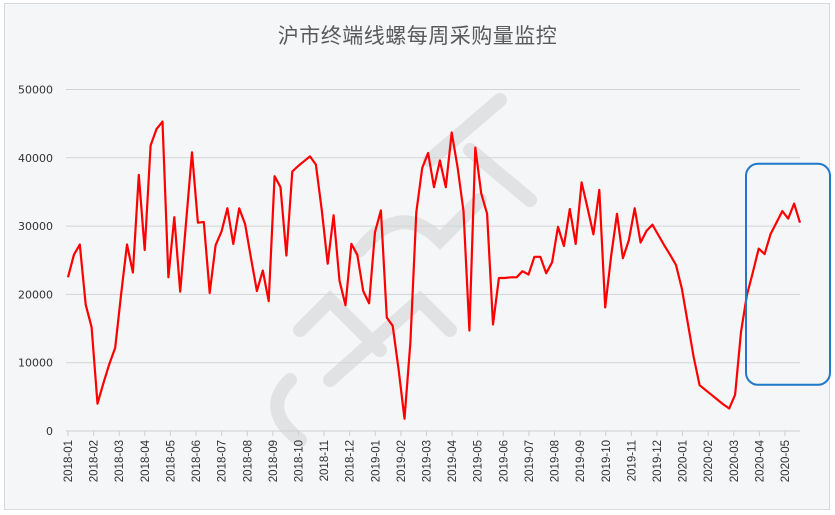 The width and height of the screenshot is (835, 515). Describe the element at coordinates (69, 461) in the screenshot. I see `x-tick-label: 2018-01` at that location.